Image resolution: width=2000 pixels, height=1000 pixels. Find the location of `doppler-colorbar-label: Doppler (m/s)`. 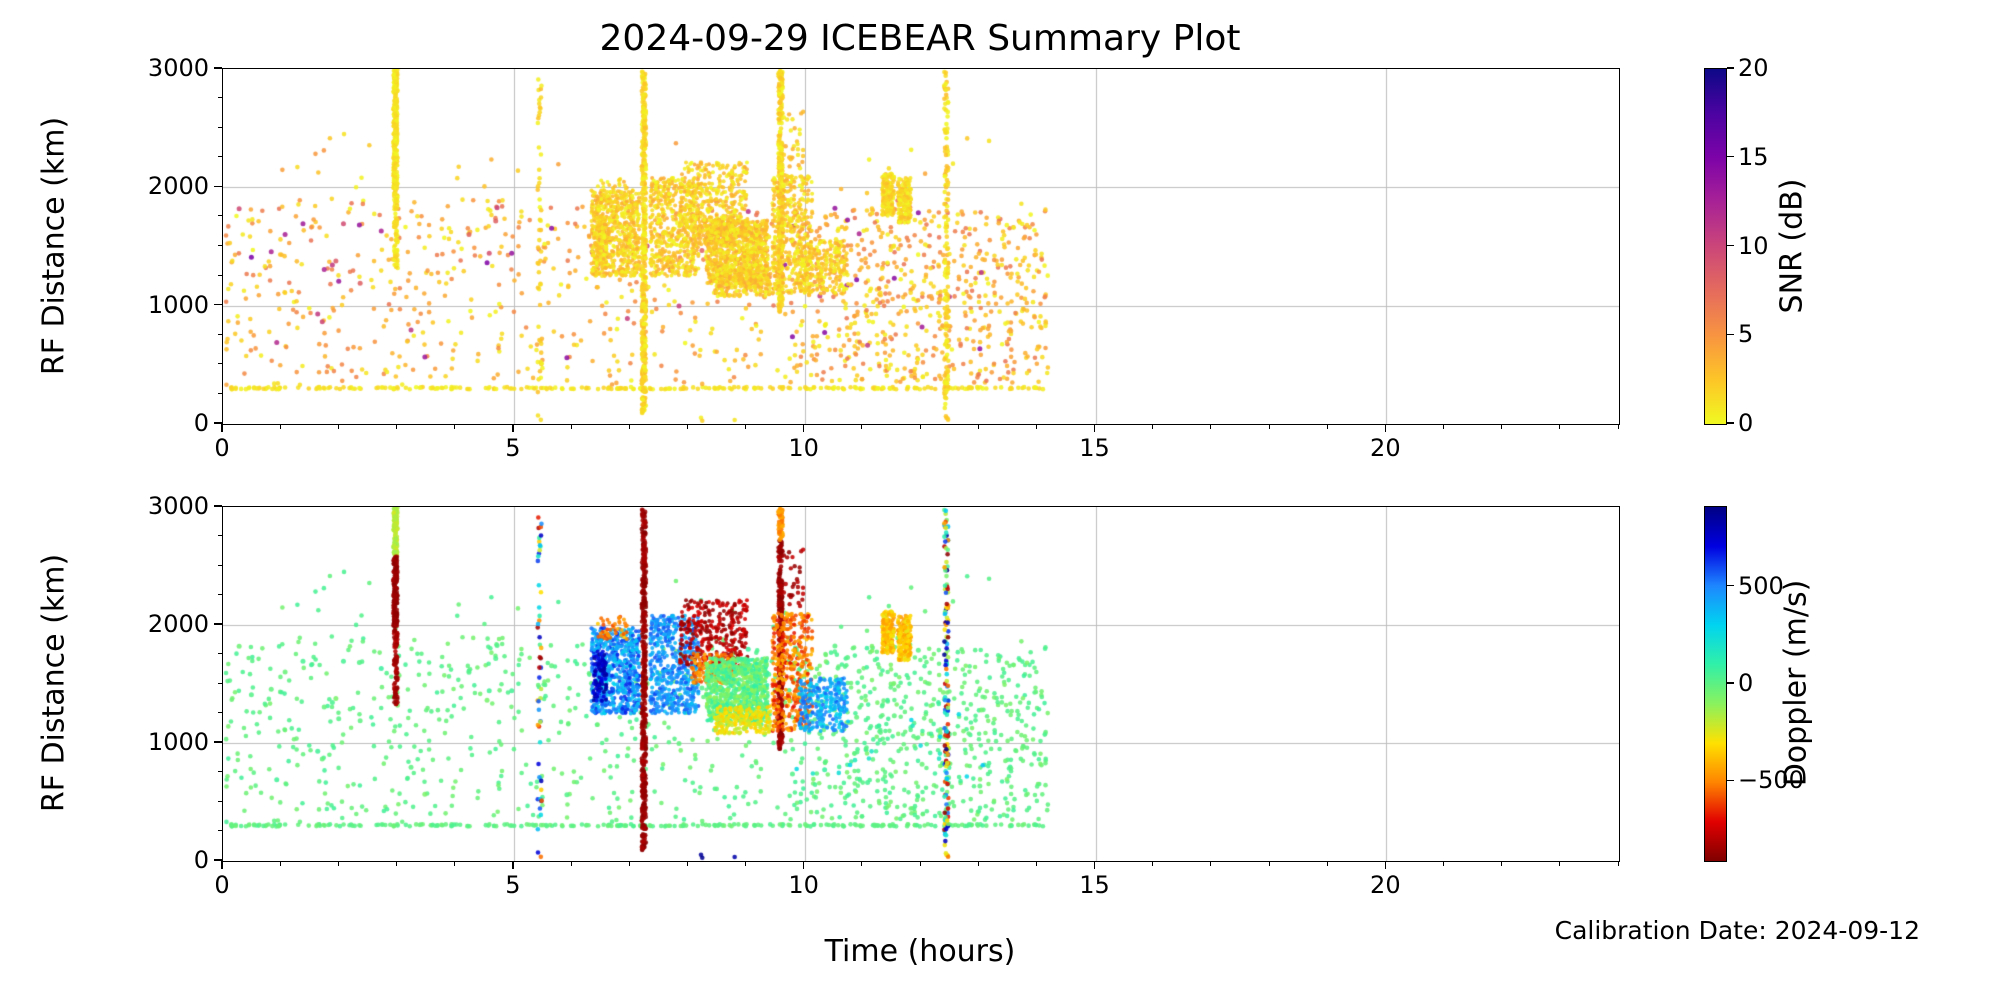

doppler-colorbar-label: Doppler (m/s) is located at coordinates (1796, 683).